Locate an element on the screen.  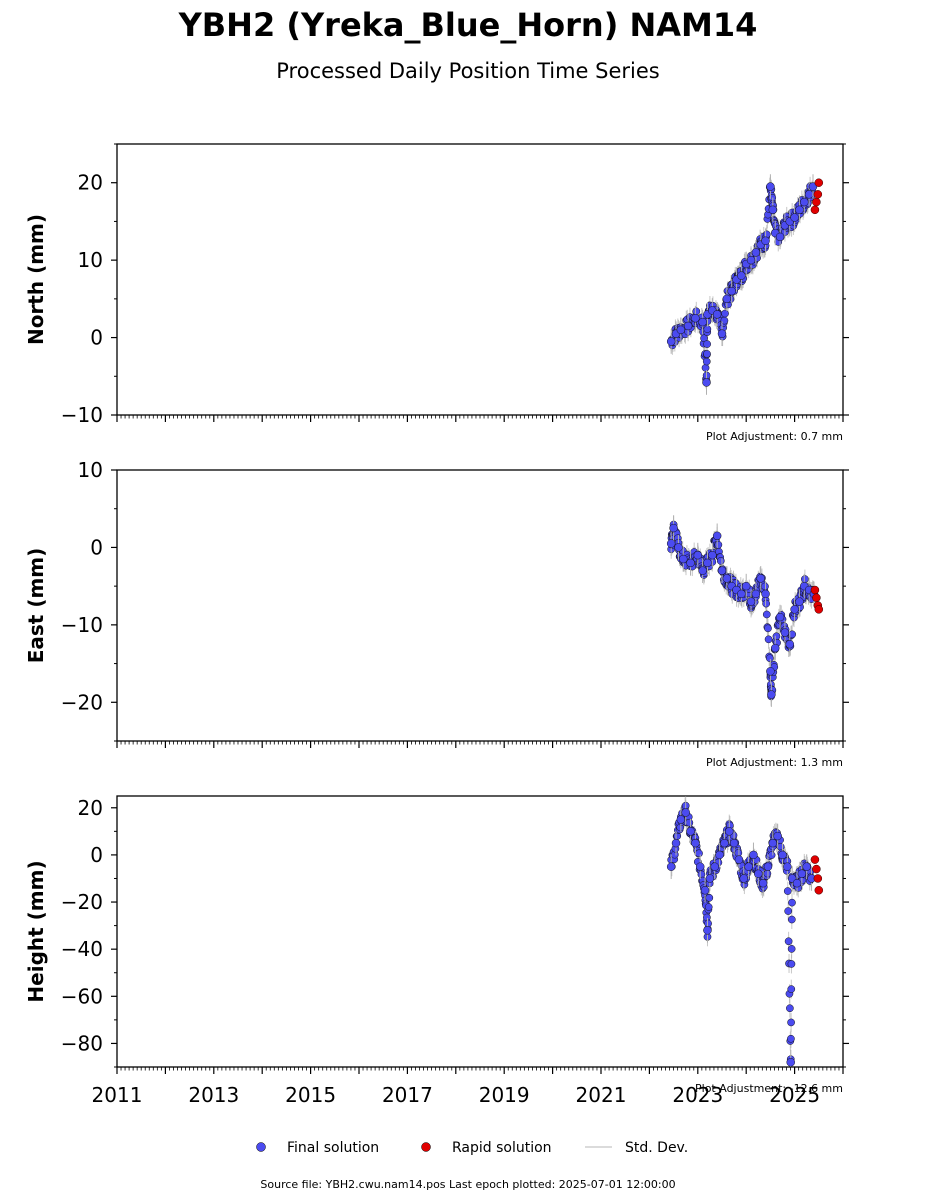
y-tick-label: −60 is located at coordinates (82, 996).